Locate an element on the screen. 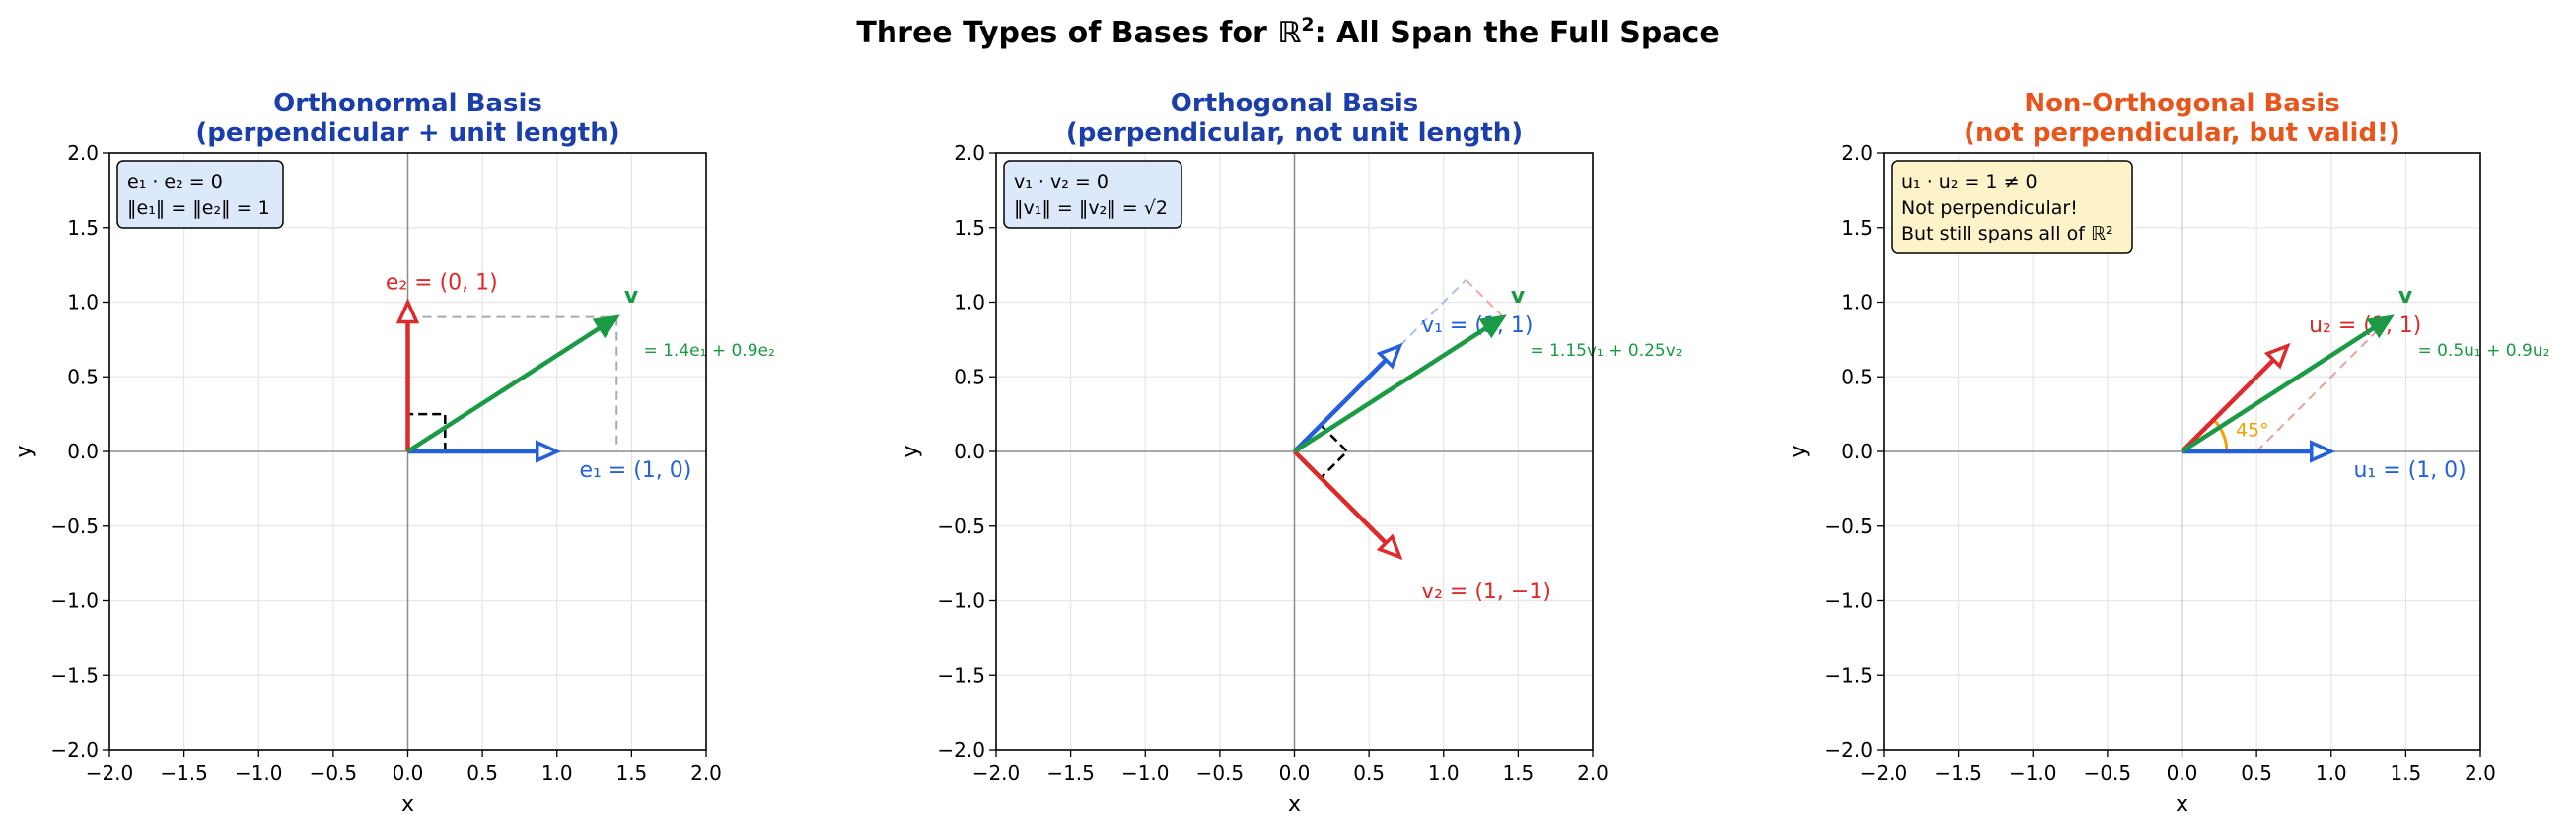 Image resolution: width=2576 pixels, height=829 pixels. angle-arc is located at coordinates (2220, 435).